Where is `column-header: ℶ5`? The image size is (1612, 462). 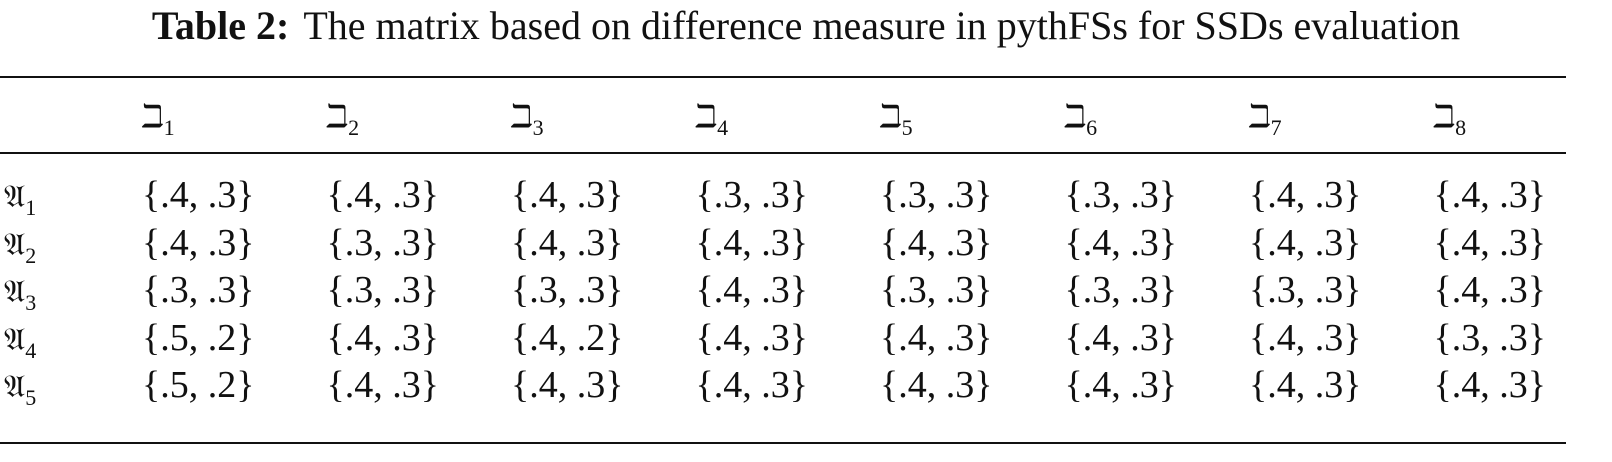 column-header: ℶ5 is located at coordinates (896, 117).